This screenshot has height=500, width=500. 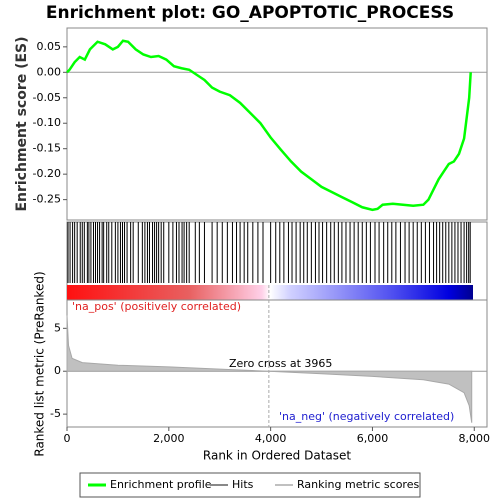 What do you see at coordinates (47, 122) in the screenshot?
I see `y-tick-label: -0.10` at bounding box center [47, 122].